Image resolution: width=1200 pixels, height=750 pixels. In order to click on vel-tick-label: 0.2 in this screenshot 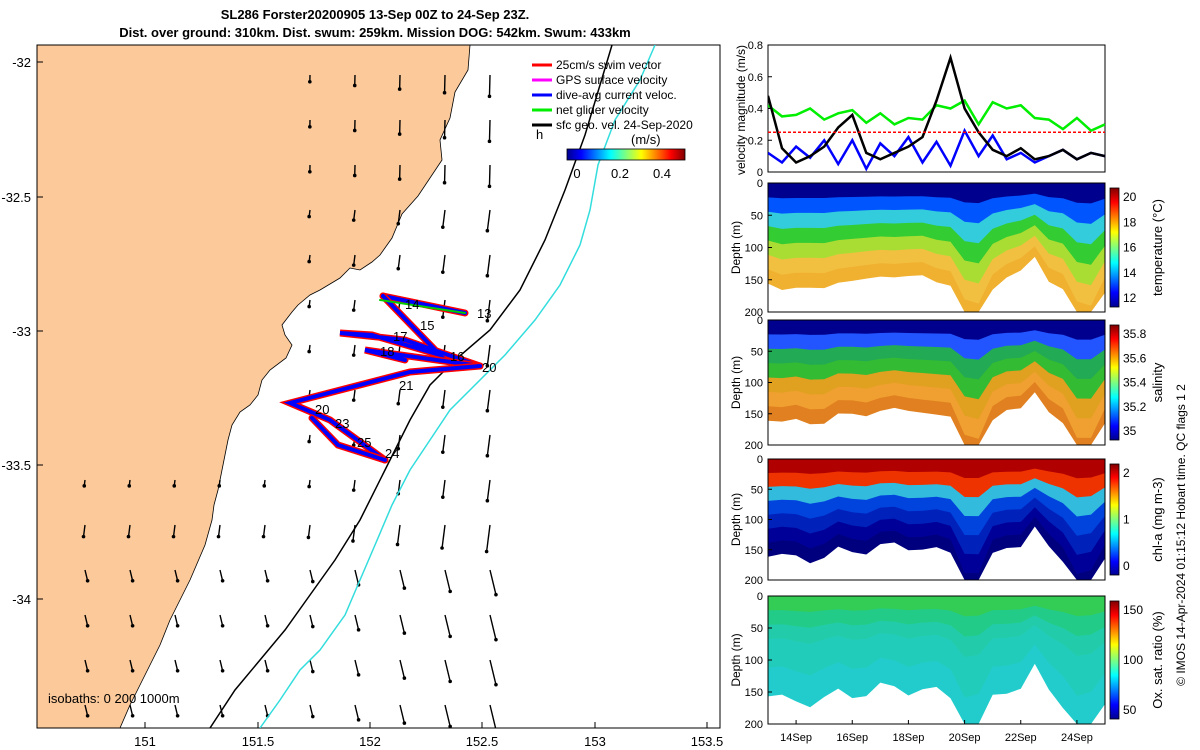, I will do `click(755, 141)`.